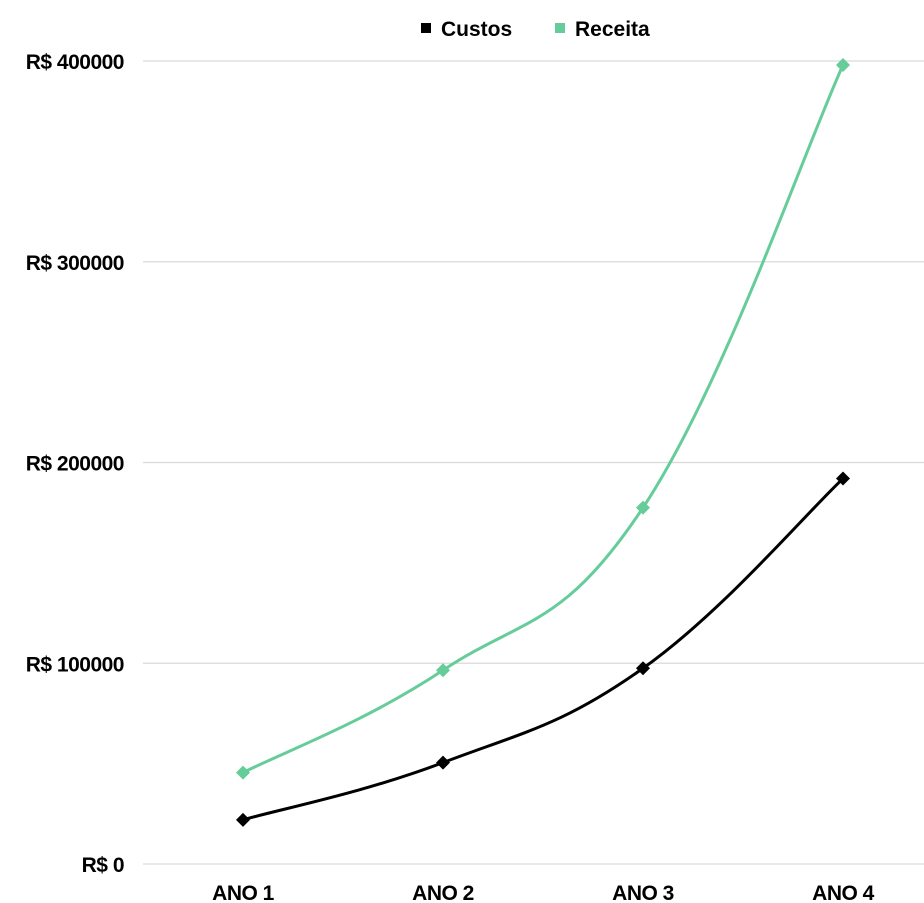  I want to click on y-tick-label: R$ 100000, so click(75, 664).